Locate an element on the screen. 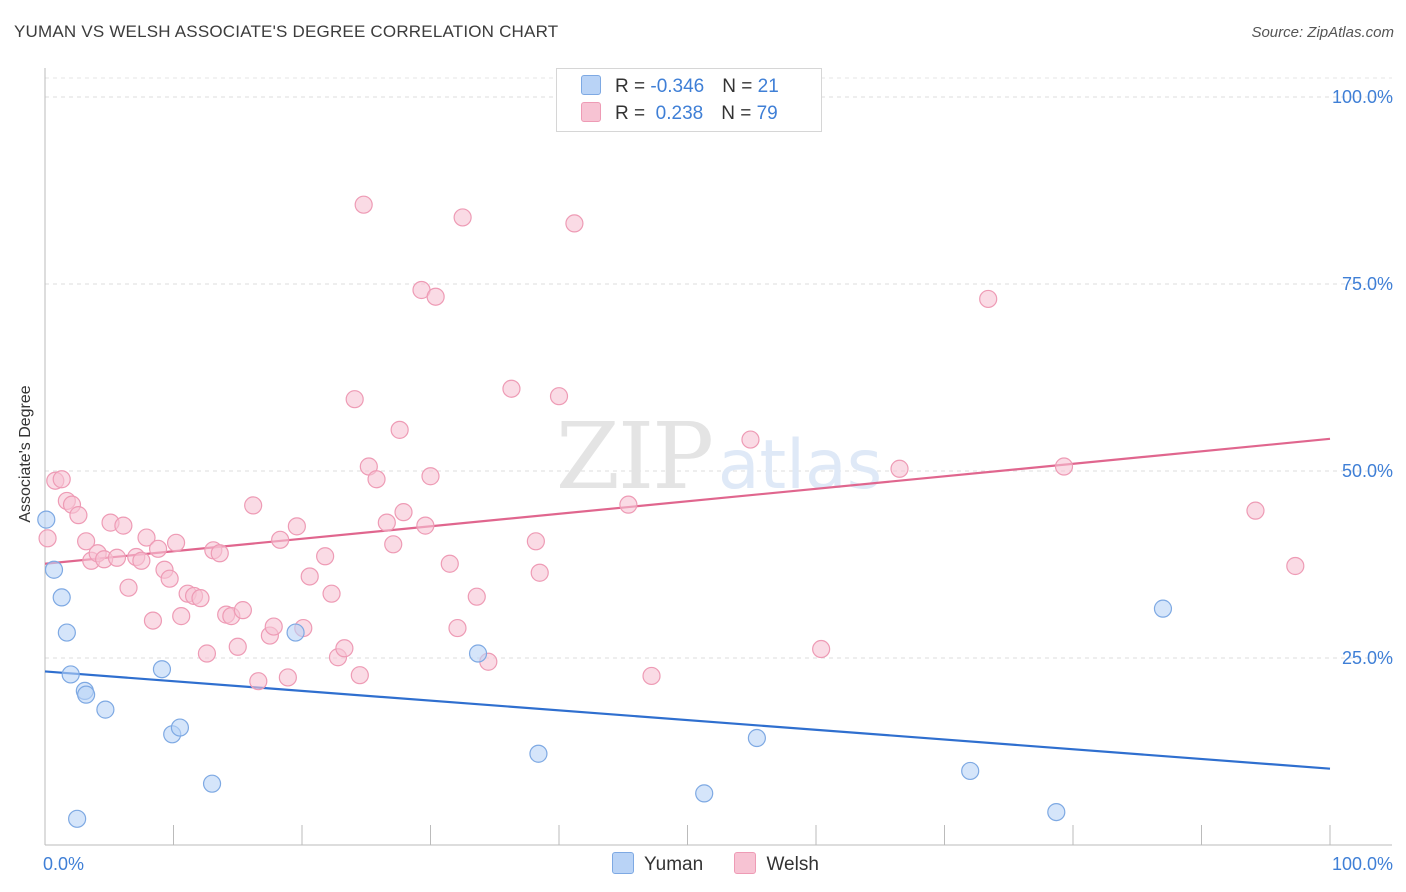 Image resolution: width=1406 pixels, height=892 pixels. legend-label-yuman: Yuman is located at coordinates (674, 864).